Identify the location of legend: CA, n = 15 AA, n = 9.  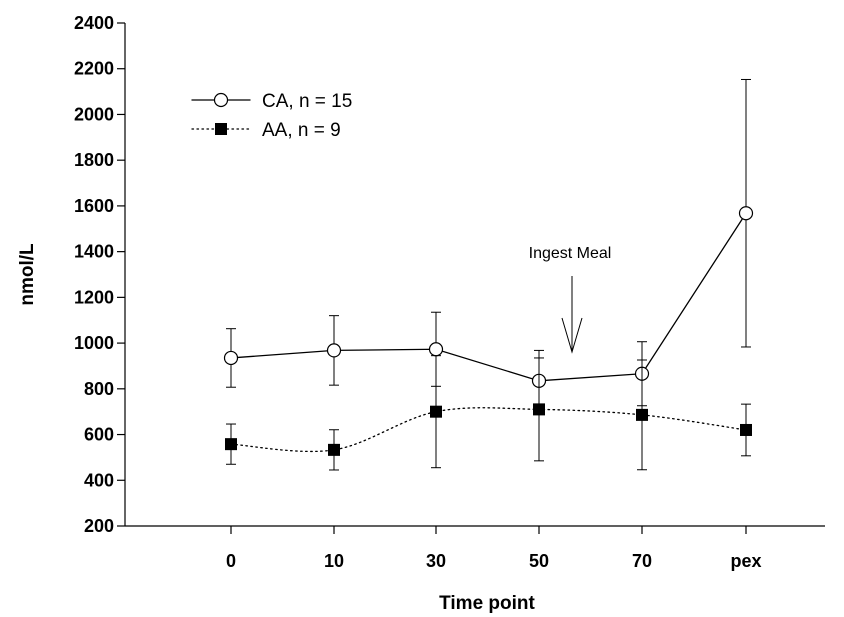
(271, 116).